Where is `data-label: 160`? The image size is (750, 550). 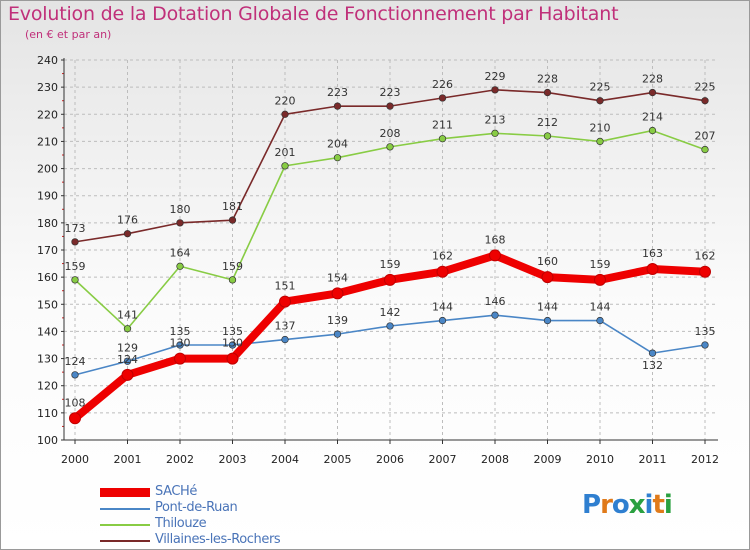
data-label: 160 is located at coordinates (547, 261).